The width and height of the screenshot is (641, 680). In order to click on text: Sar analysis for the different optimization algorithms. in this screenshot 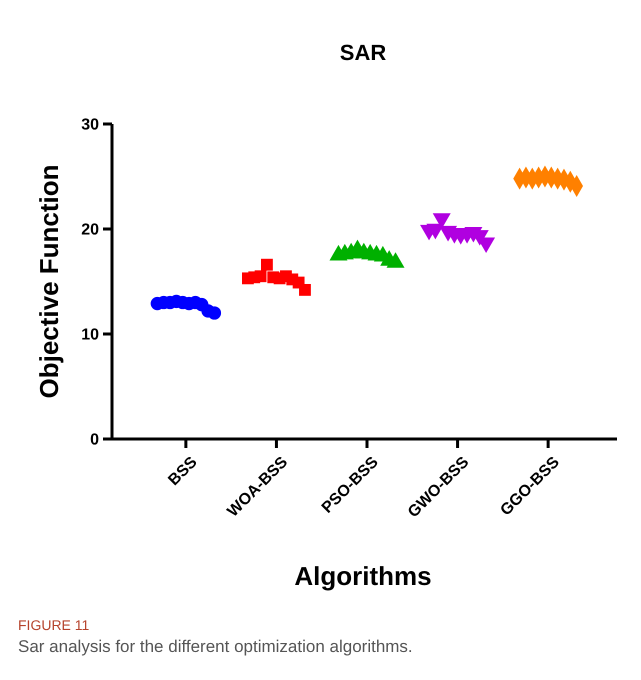, I will do `click(215, 646)`.